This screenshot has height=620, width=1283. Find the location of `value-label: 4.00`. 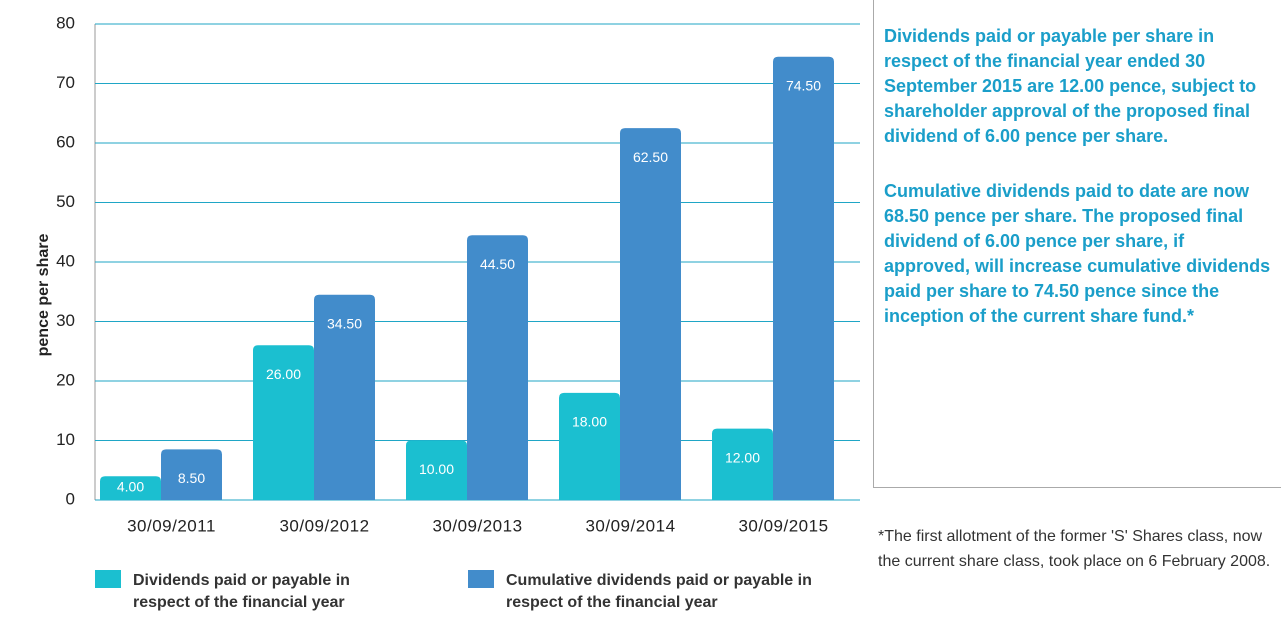

value-label: 4.00 is located at coordinates (130, 487).